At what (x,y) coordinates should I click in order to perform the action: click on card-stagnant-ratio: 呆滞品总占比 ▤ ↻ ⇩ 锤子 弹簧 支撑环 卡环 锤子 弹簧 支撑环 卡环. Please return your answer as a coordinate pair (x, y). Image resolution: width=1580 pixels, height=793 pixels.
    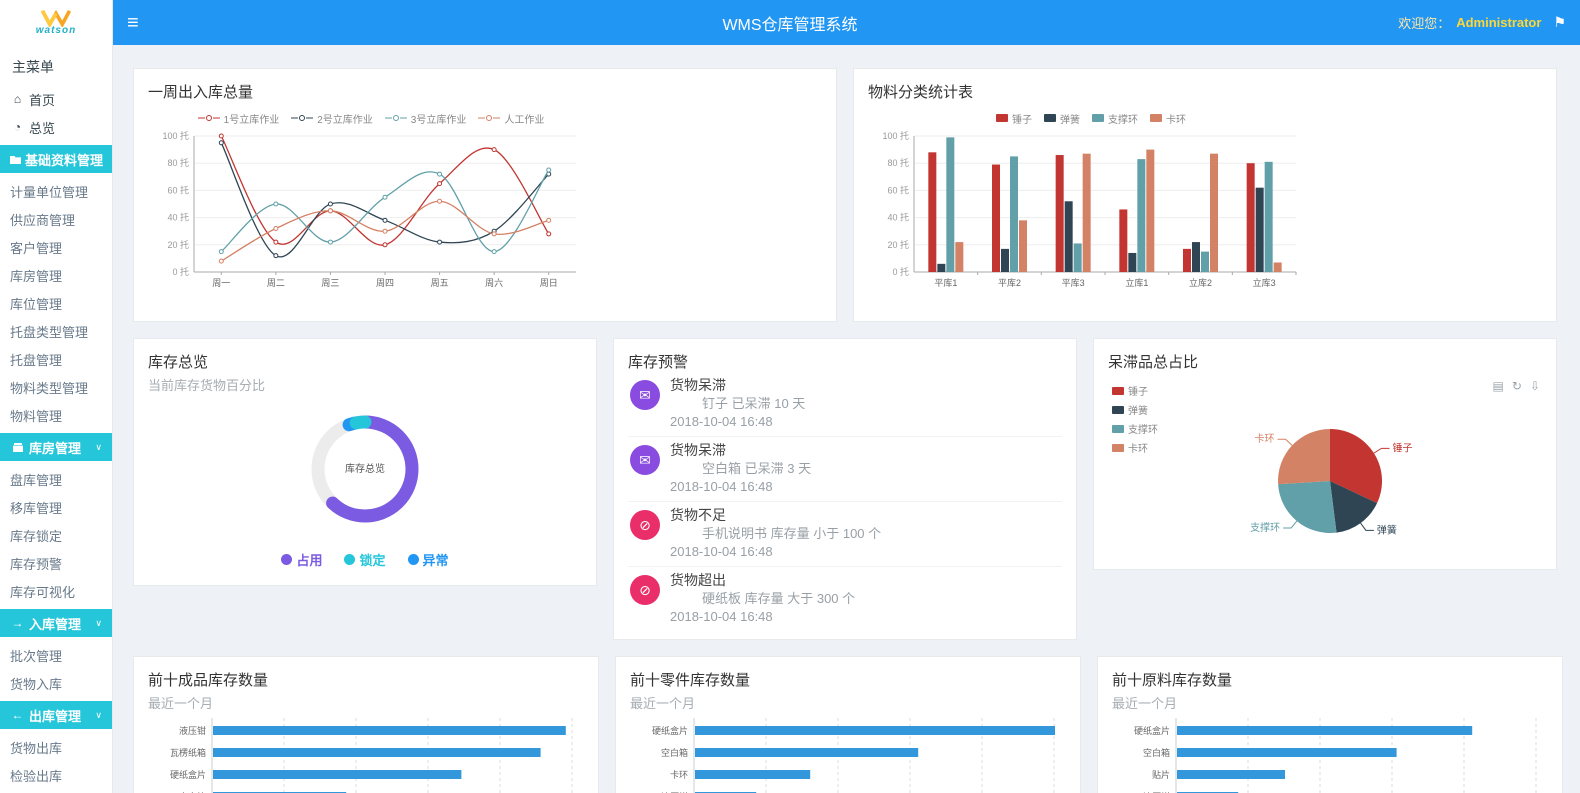
    Looking at the image, I should click on (1325, 454).